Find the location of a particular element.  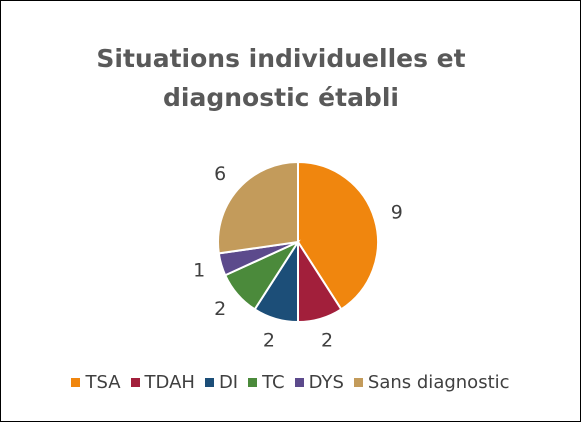

legend-item: DYS is located at coordinates (319, 382).